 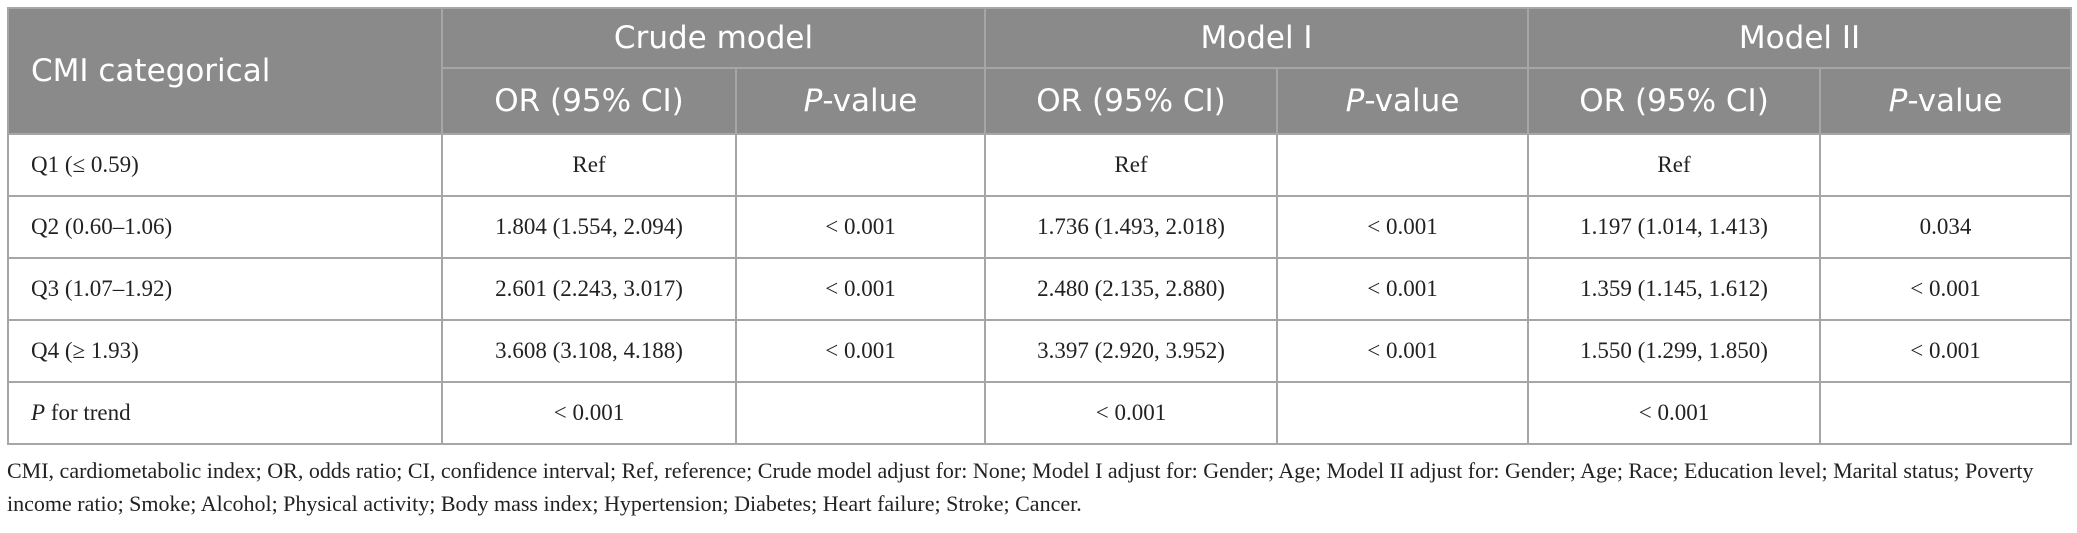 What do you see at coordinates (225, 413) in the screenshot?
I see `row-label: P for trend` at bounding box center [225, 413].